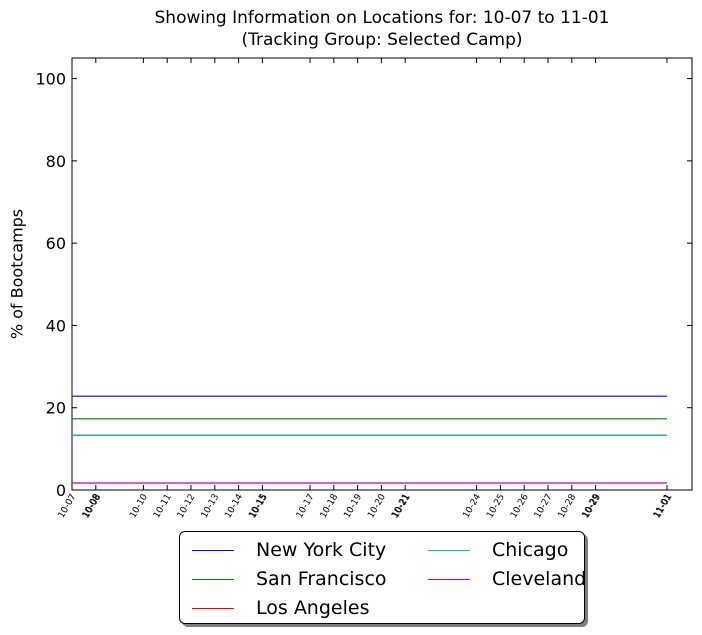 The image size is (702, 635). Describe the element at coordinates (520, 506) in the screenshot. I see `x-tick-label: 10-26` at that location.